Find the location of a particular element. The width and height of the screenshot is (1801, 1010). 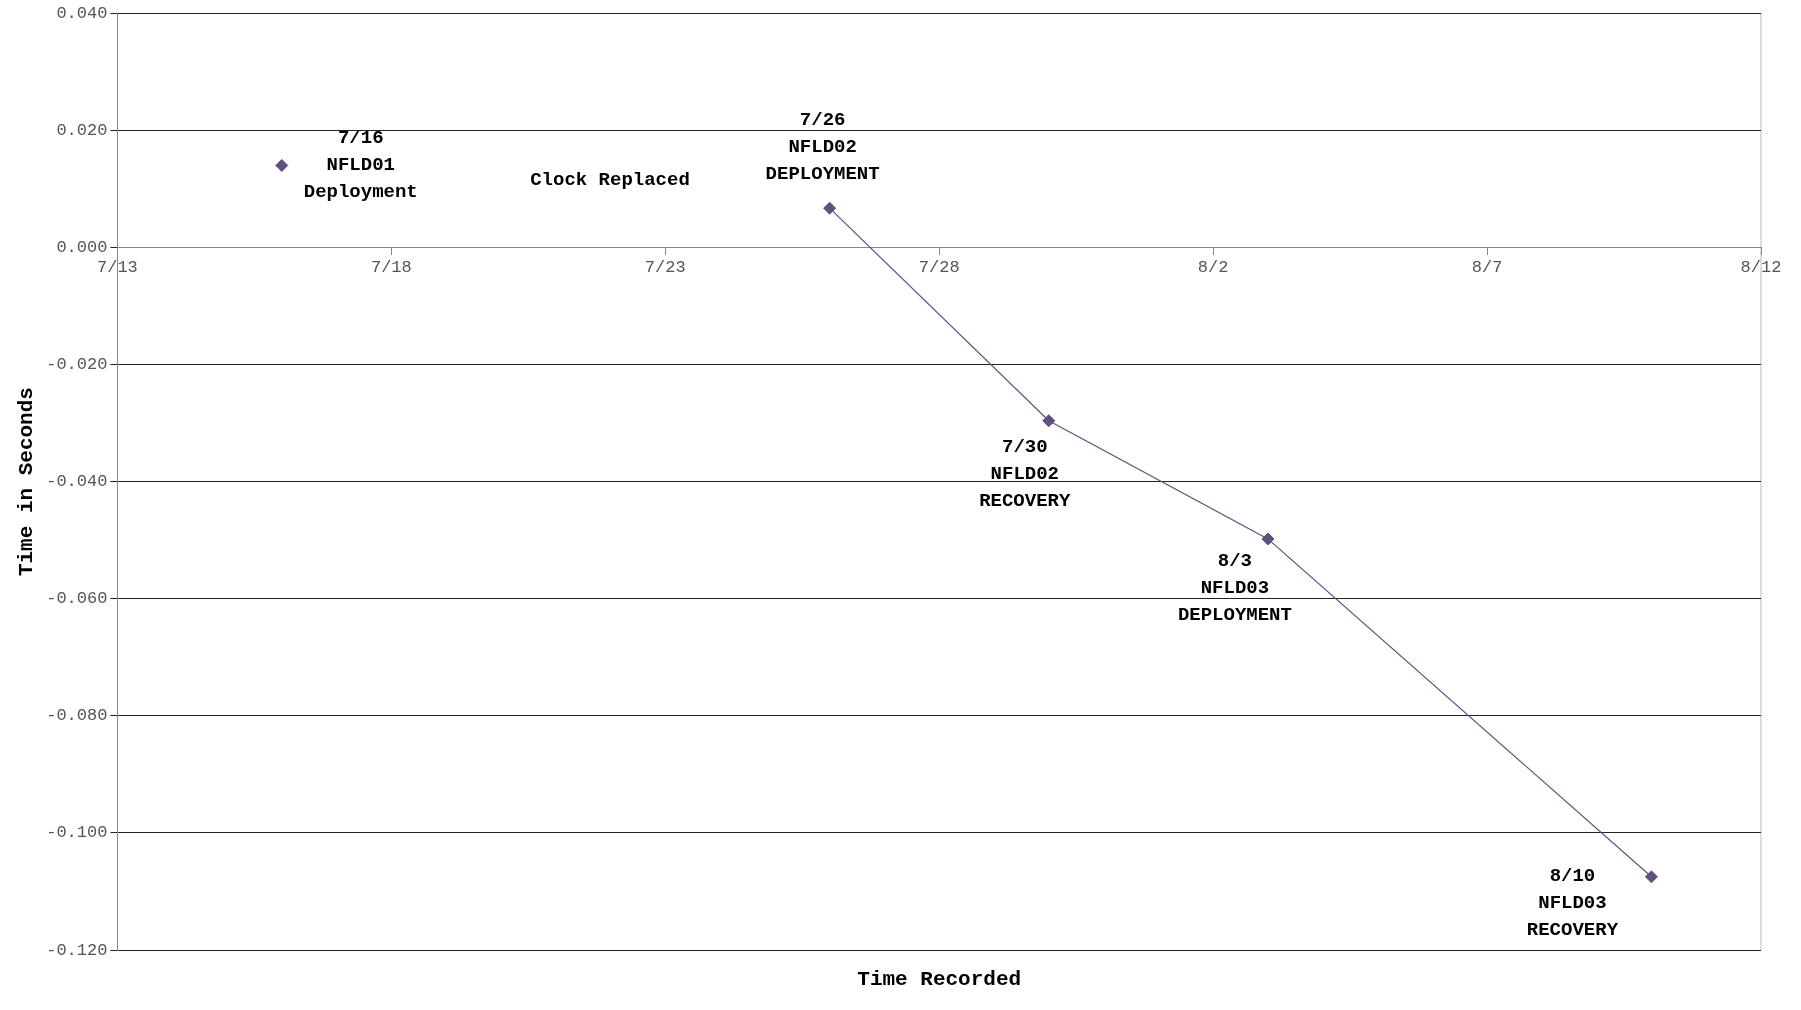

y-tick-label: 0.020 is located at coordinates (82, 130).